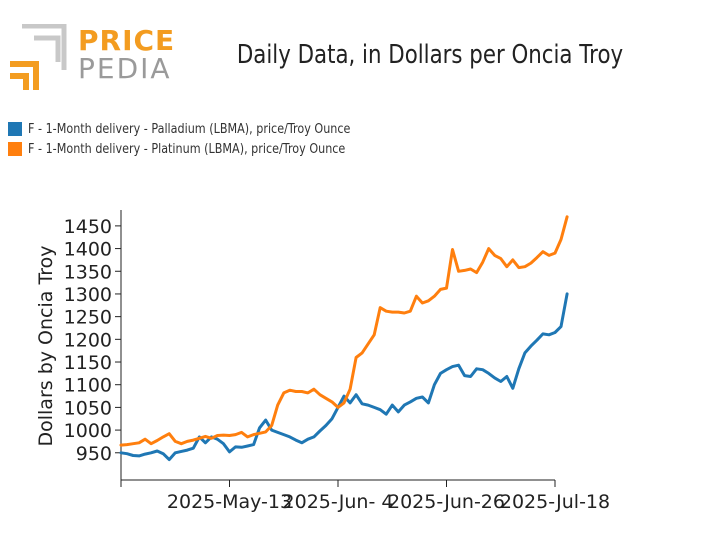  Describe the element at coordinates (15, 149) in the screenshot. I see `legend-swatch-platinum` at that location.